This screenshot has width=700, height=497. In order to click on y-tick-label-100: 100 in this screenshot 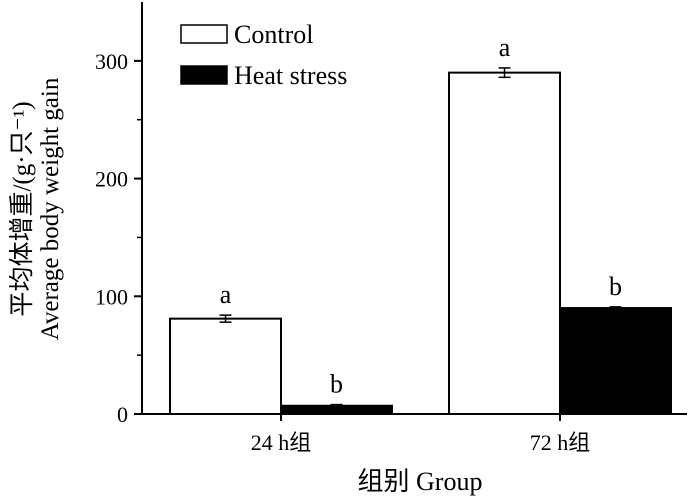, I will do `click(111, 296)`.